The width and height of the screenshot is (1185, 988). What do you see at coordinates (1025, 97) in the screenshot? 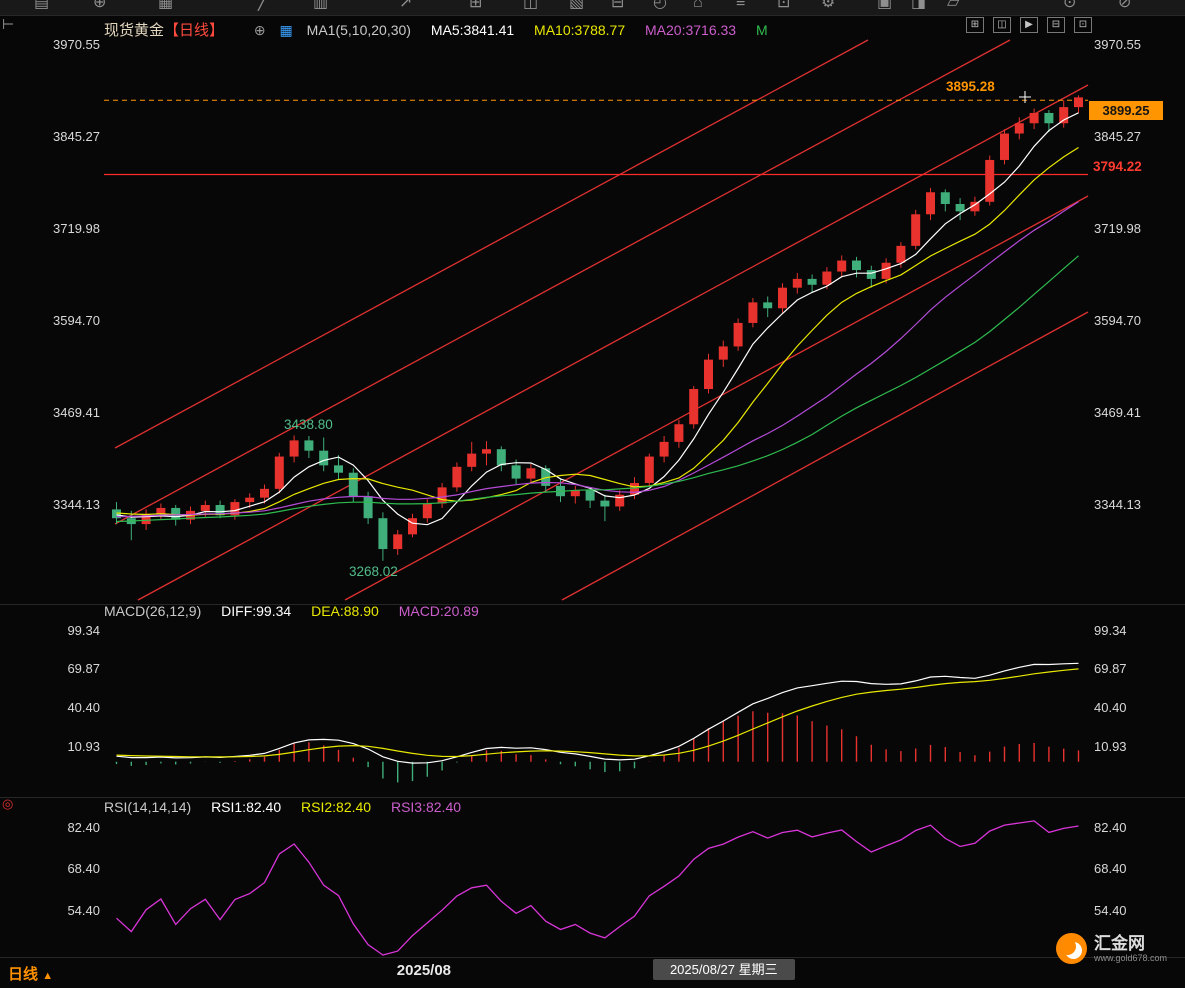
I see `crosshair-marker` at bounding box center [1025, 97].